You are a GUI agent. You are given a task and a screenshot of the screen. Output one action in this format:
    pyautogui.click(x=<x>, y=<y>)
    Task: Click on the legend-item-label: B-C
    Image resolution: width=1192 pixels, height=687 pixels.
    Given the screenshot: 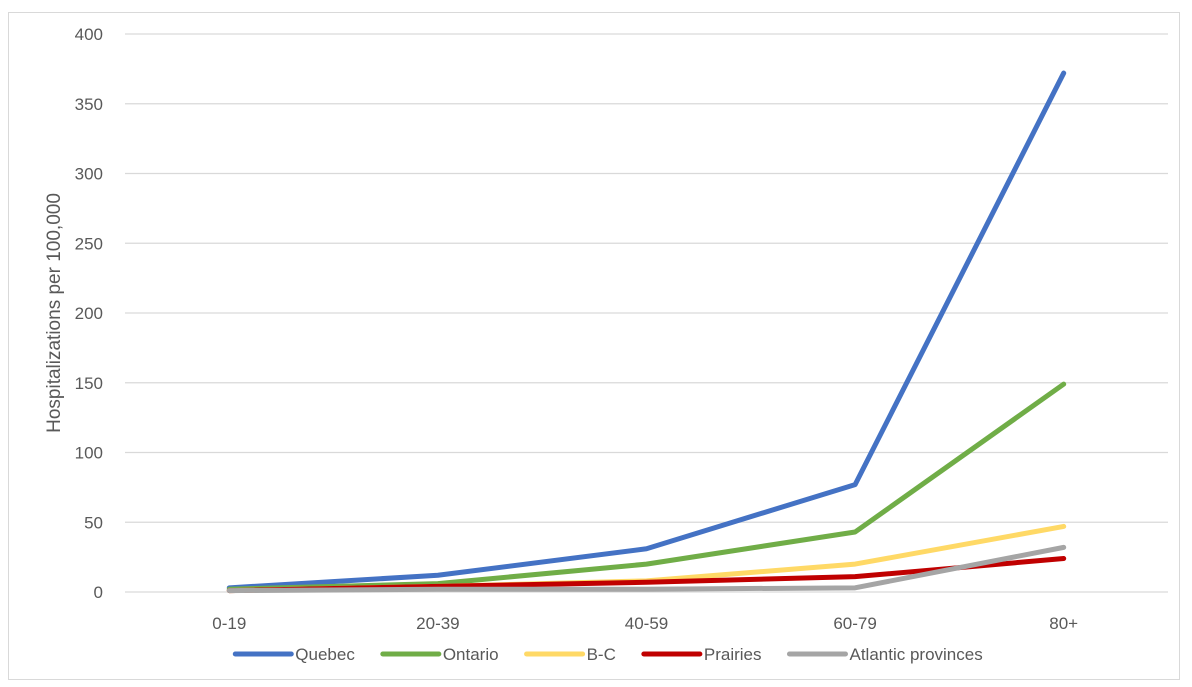 What is the action you would take?
    pyautogui.click(x=601, y=654)
    